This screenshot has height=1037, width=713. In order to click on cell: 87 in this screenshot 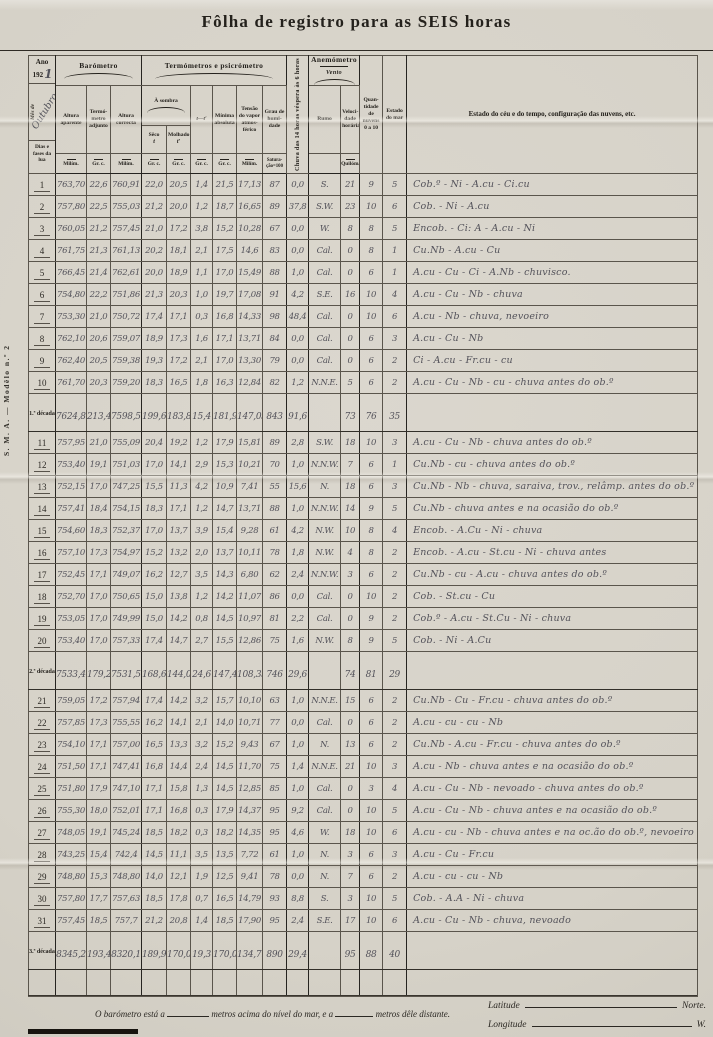, I will do `click(275, 185)`.